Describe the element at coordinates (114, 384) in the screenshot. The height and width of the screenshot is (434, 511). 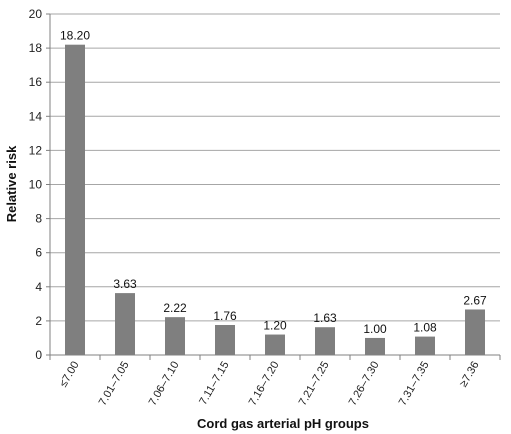
I see `x-tick-label: 7.01–7.05` at that location.